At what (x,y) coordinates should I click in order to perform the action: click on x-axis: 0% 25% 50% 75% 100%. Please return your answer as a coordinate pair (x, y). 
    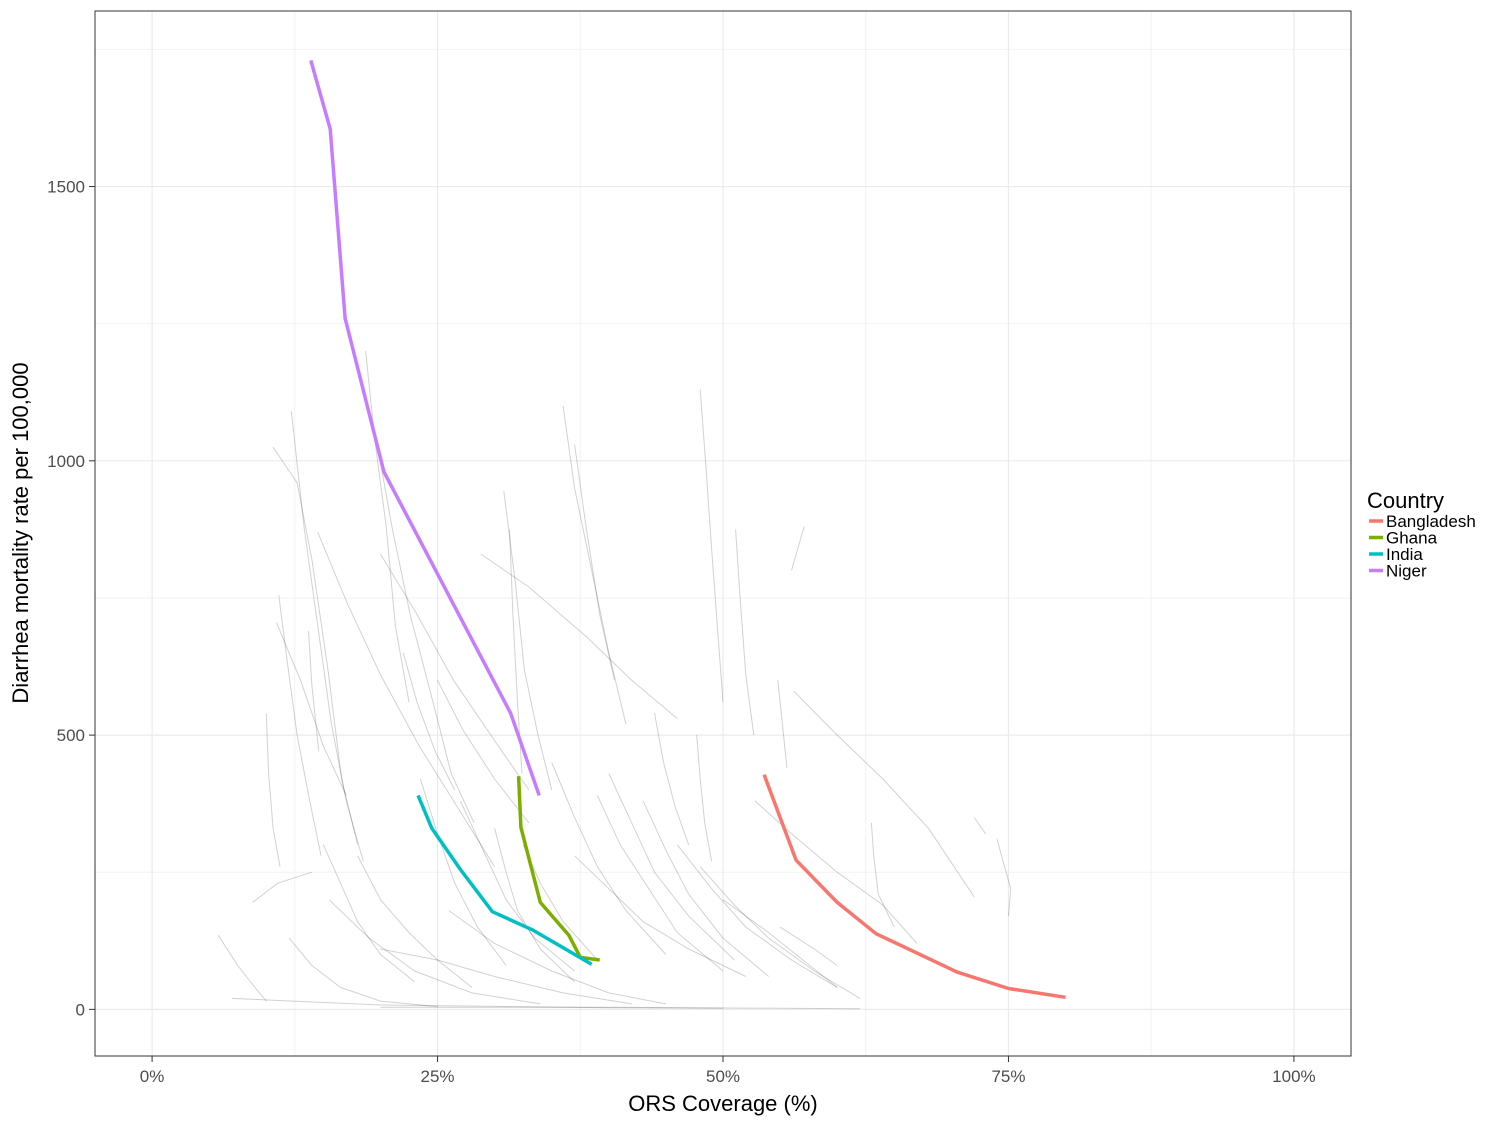
    Looking at the image, I should click on (728, 1071).